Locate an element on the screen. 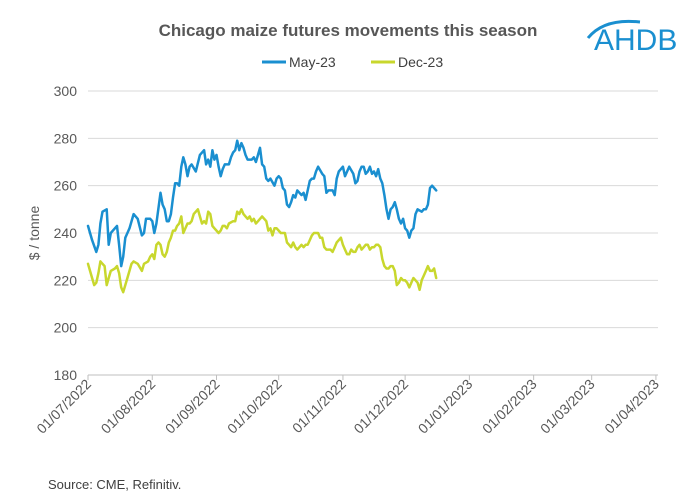 This screenshot has height=503, width=693. x-tick-label: 01/10/2022 is located at coordinates (254, 406).